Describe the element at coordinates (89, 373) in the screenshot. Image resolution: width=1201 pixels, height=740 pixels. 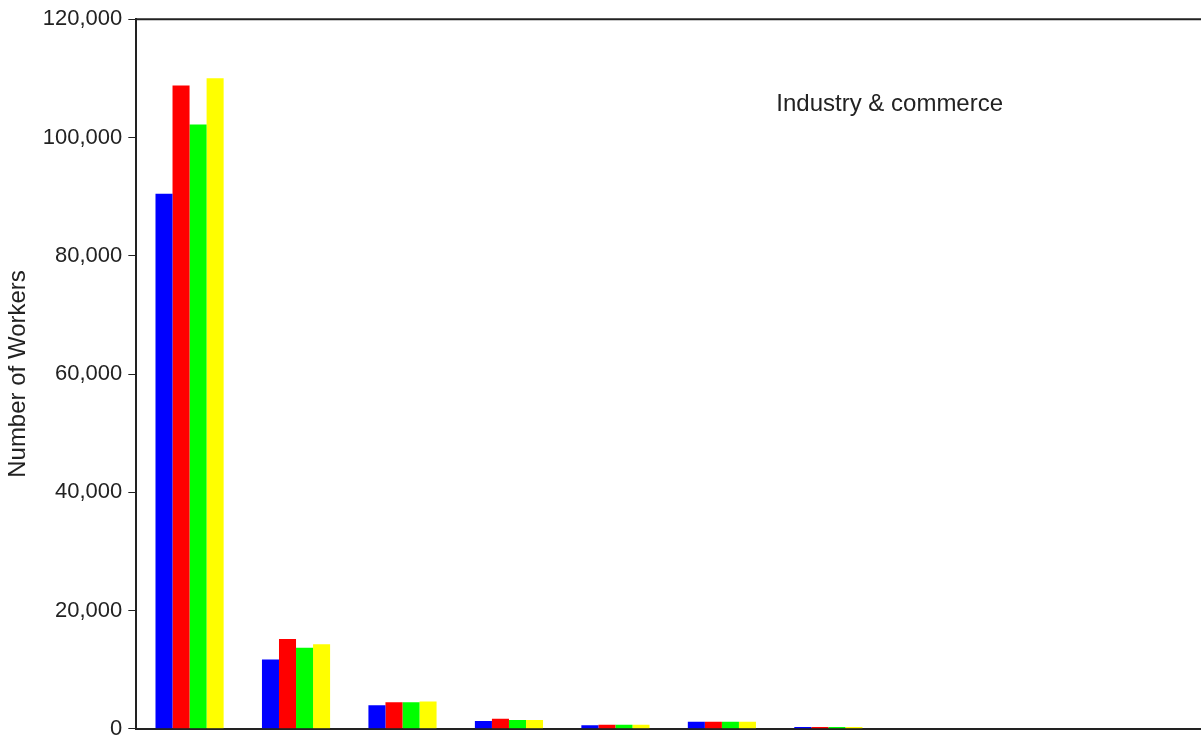
I see `y-tick-label: 60,000` at that location.